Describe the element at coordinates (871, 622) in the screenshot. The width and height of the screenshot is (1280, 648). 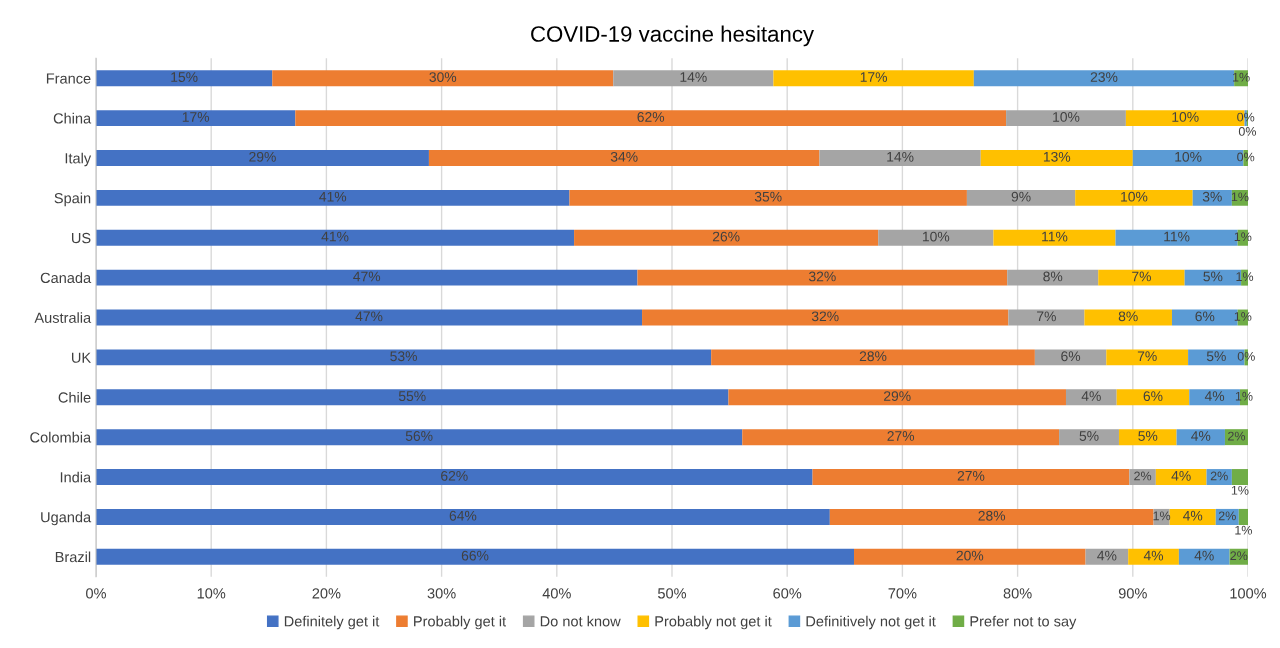
I see `legend-label: Definitively not get it` at that location.